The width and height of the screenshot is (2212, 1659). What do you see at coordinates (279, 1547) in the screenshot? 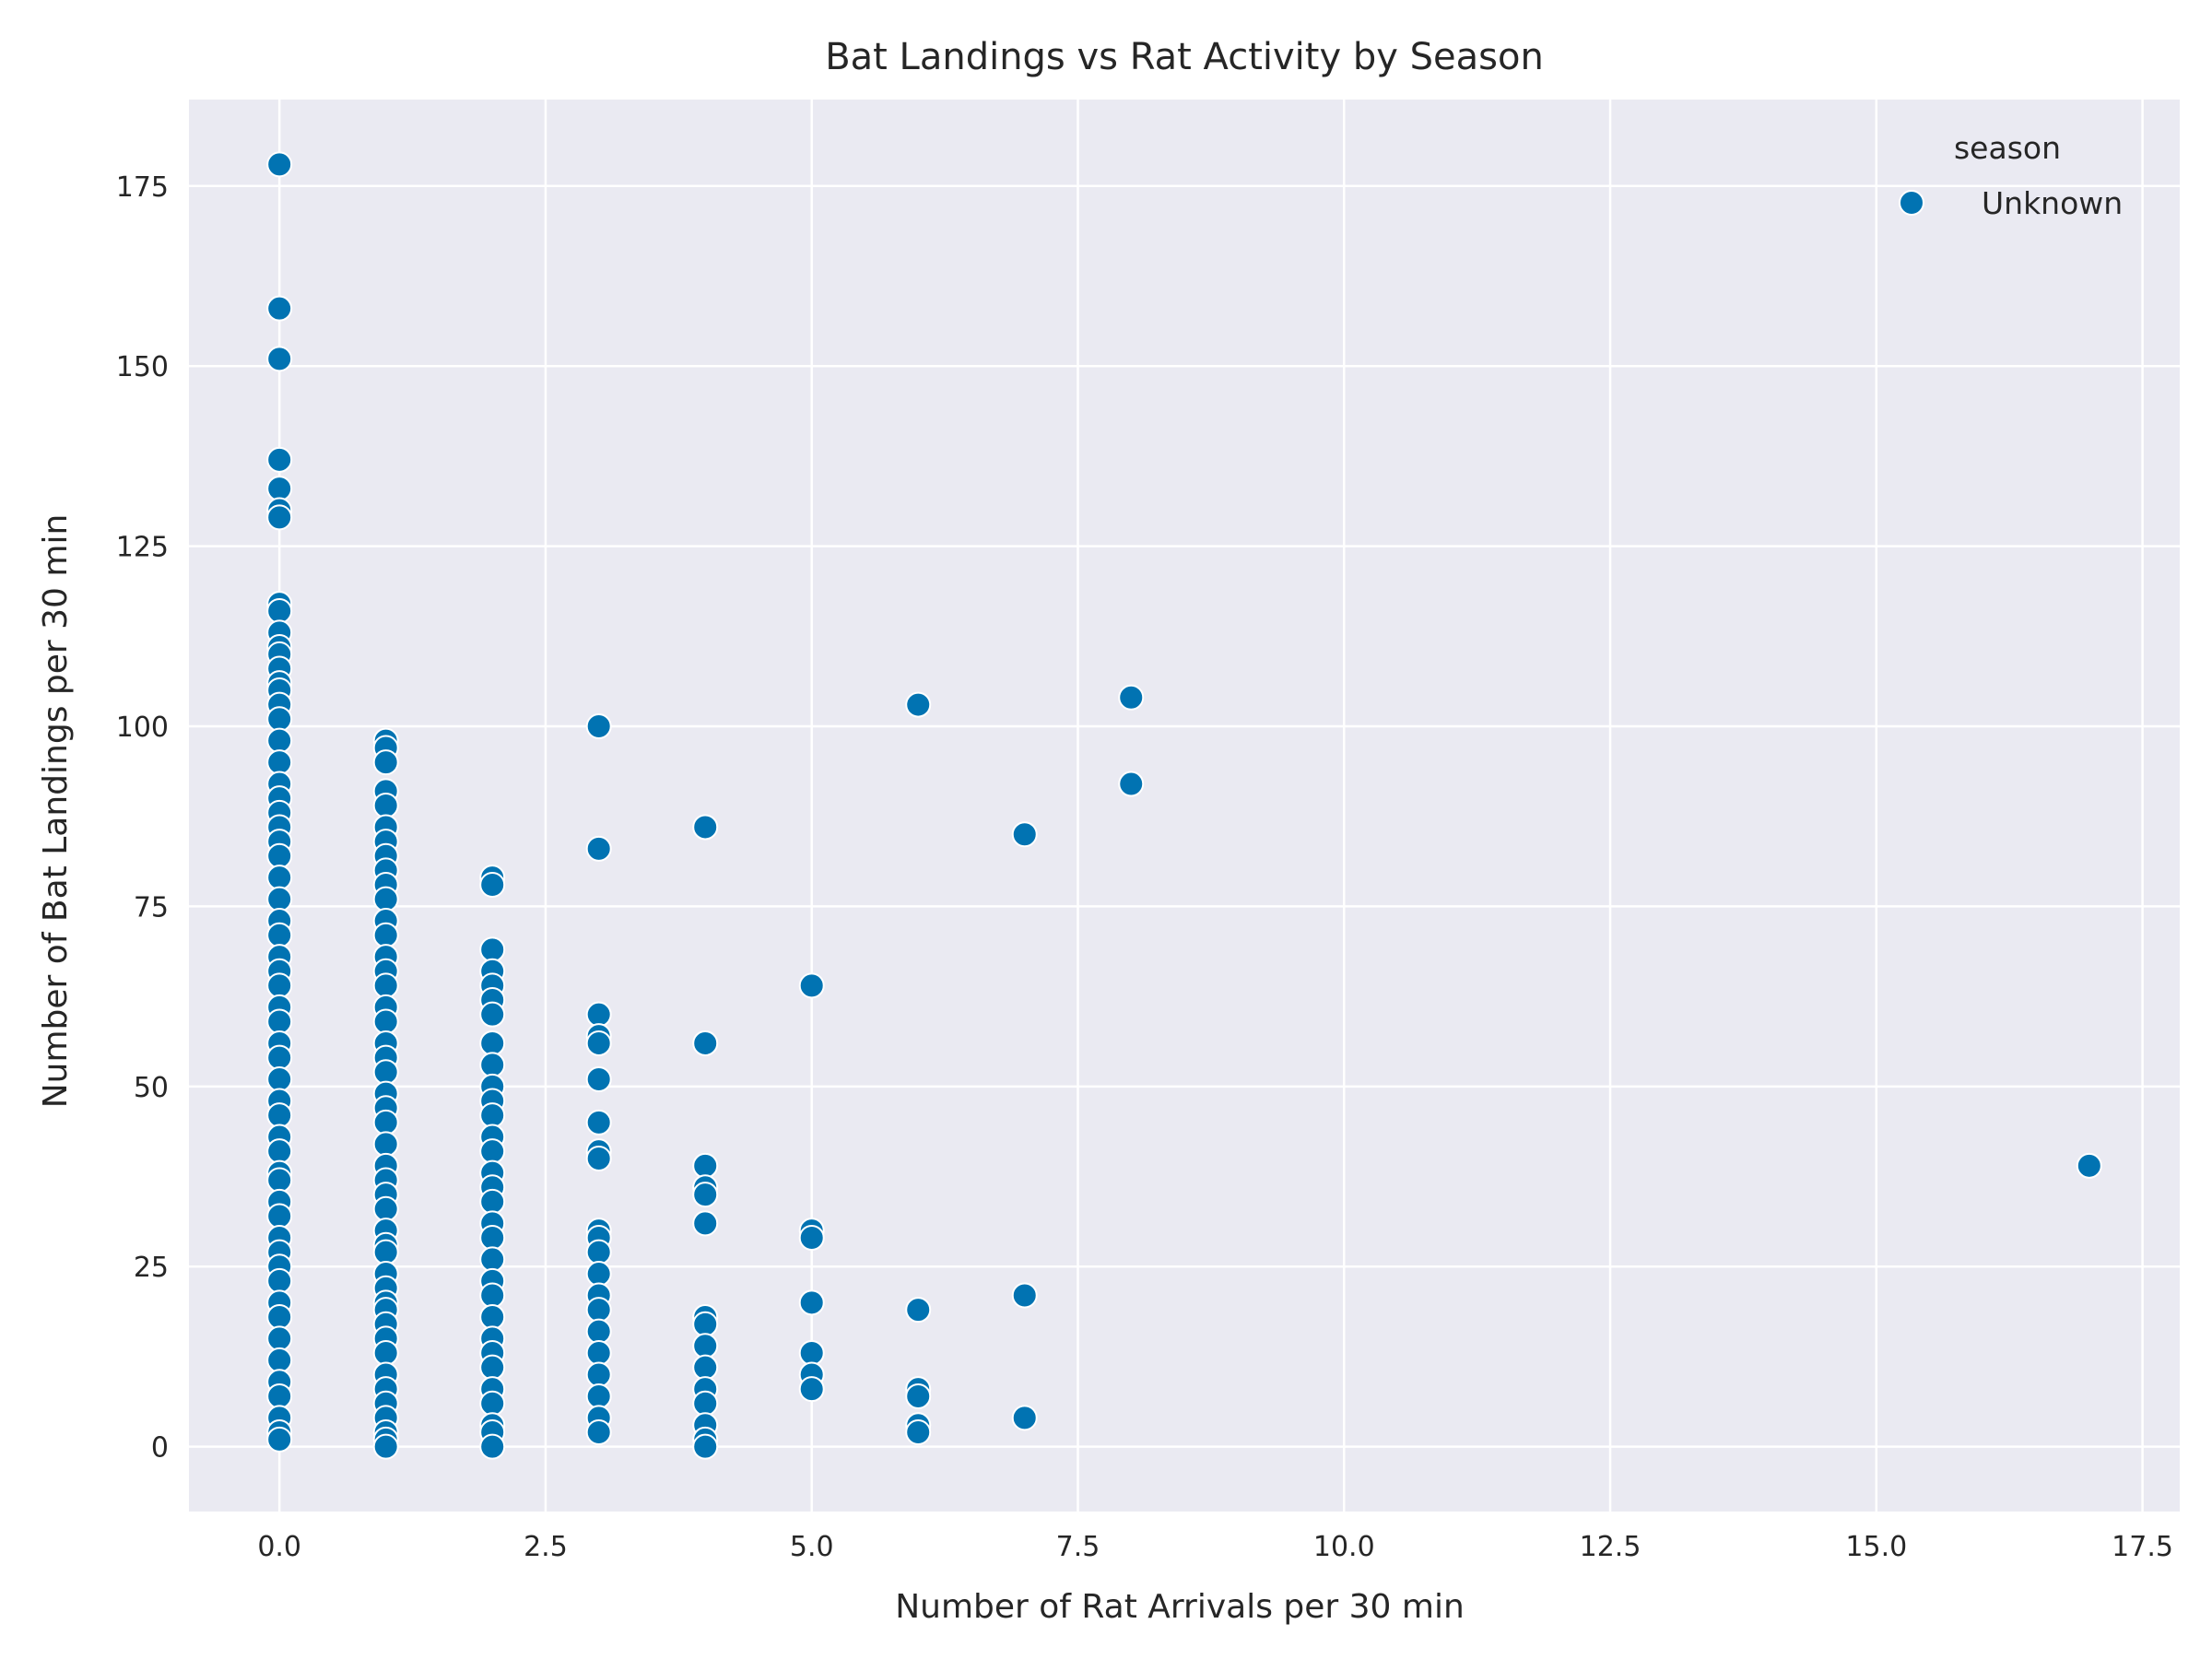
I see `x-tick-label: 0.0` at bounding box center [279, 1547].